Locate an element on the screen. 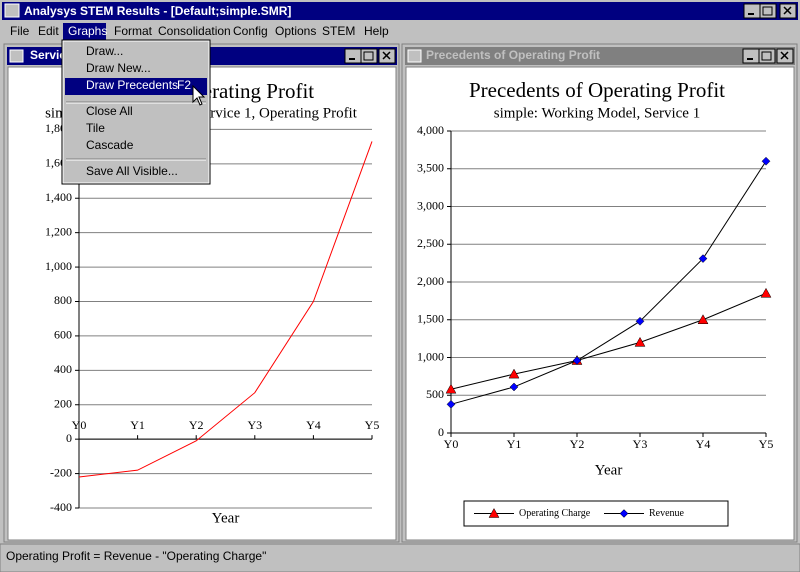 This screenshot has height=572, width=800. menu-highlight is located at coordinates (84, 31).